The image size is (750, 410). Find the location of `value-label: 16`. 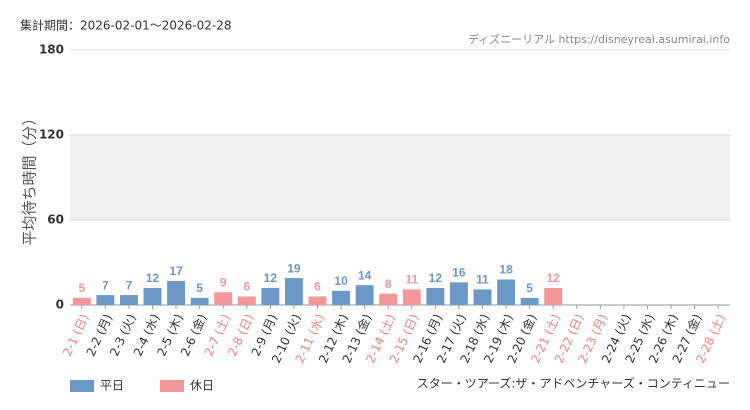

value-label: 16 is located at coordinates (459, 273).